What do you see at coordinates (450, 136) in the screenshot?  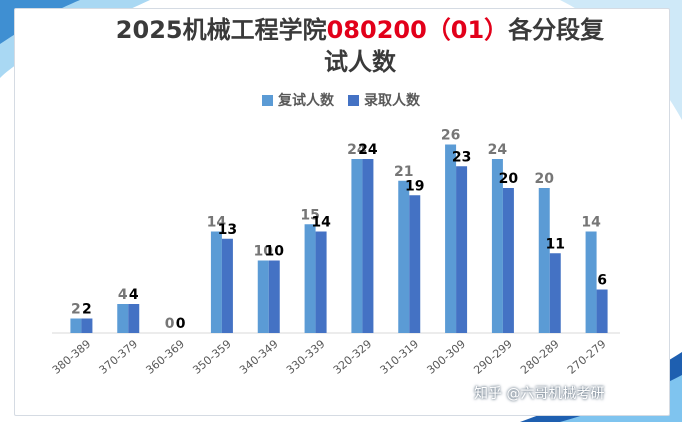 I see `data-label-s1-300-309: 26` at bounding box center [450, 136].